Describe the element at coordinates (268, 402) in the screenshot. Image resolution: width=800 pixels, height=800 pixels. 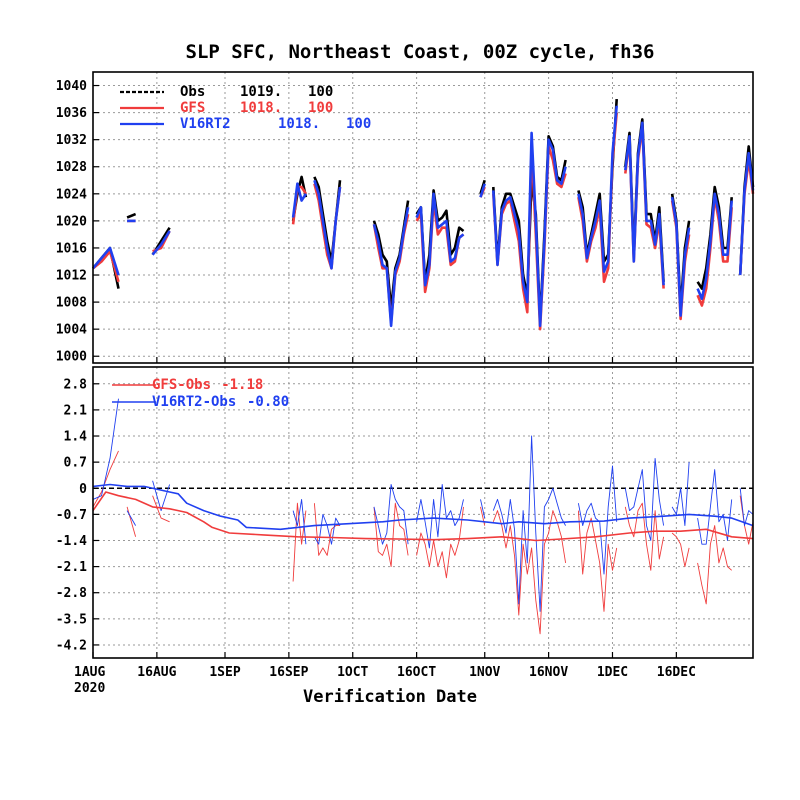
I see `bias-legend-mean: -0.80` at that location.